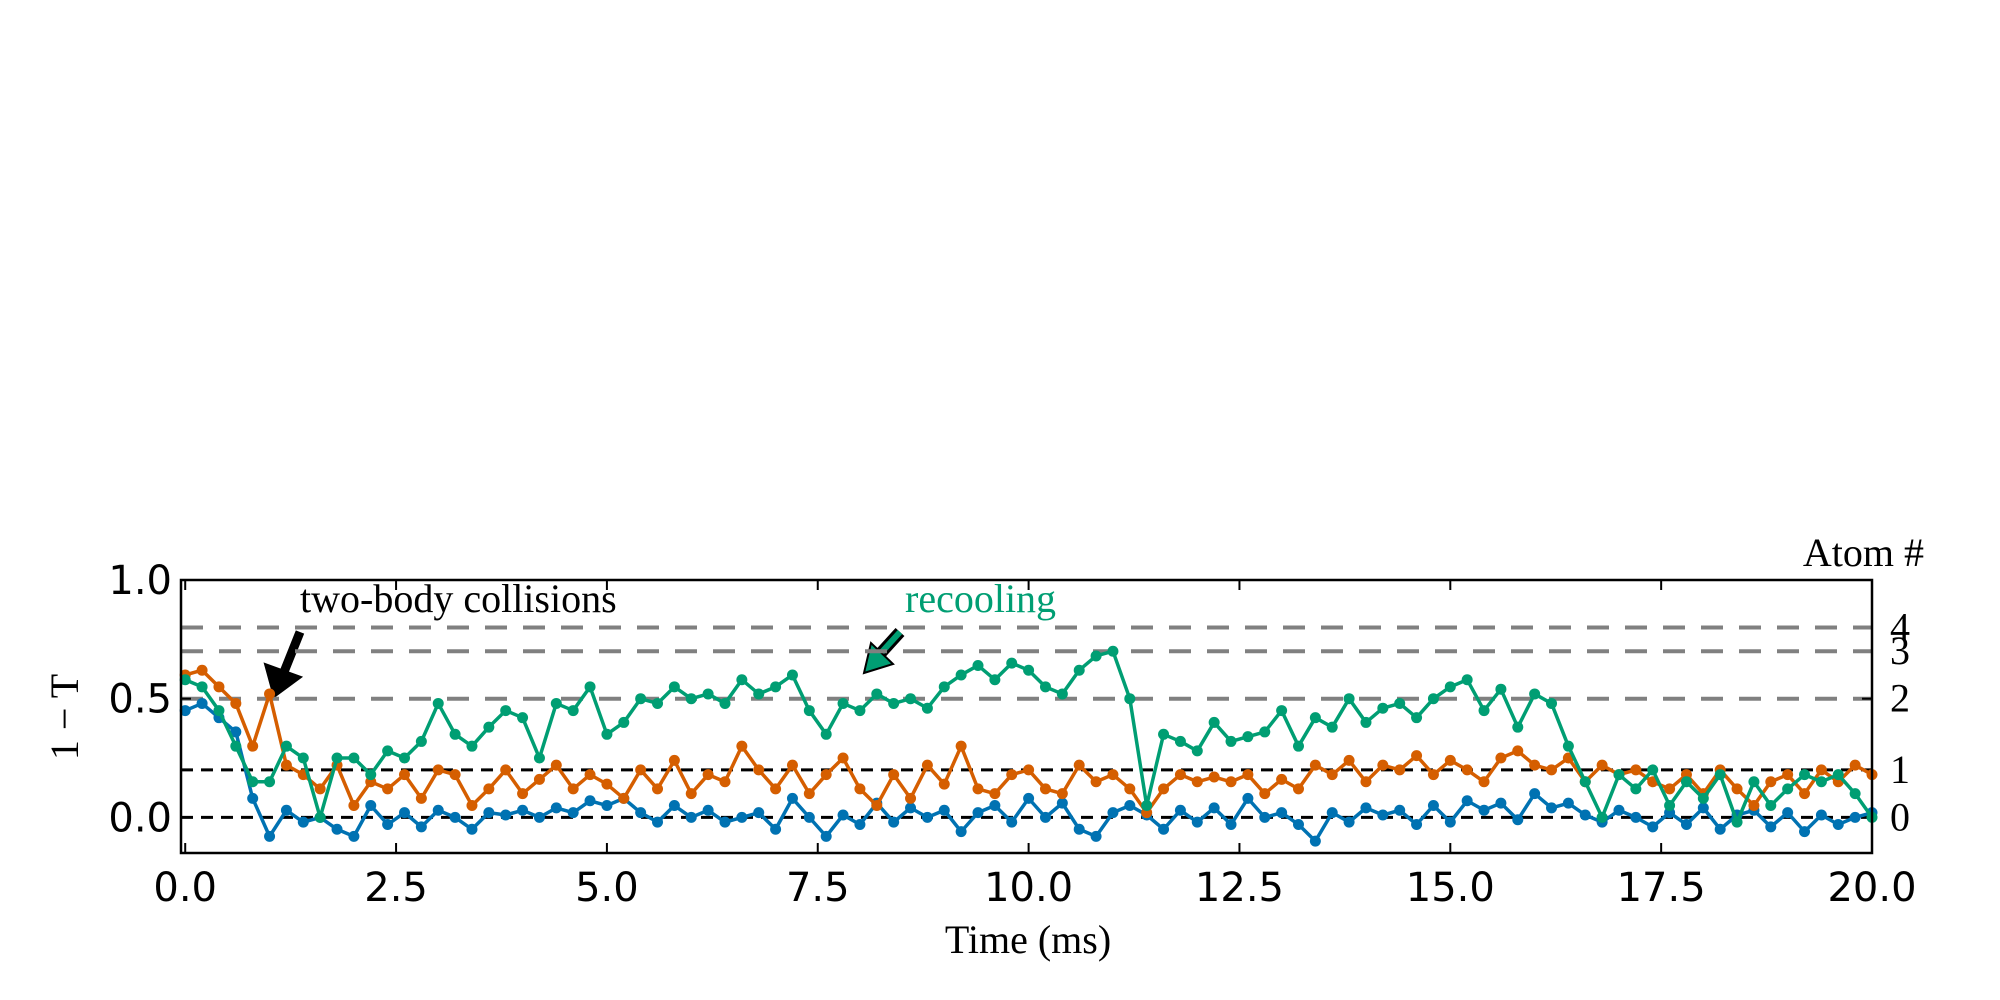 This screenshot has height=1000, width=2000. I want to click on x-tick-label: 12.5, so click(1239, 888).